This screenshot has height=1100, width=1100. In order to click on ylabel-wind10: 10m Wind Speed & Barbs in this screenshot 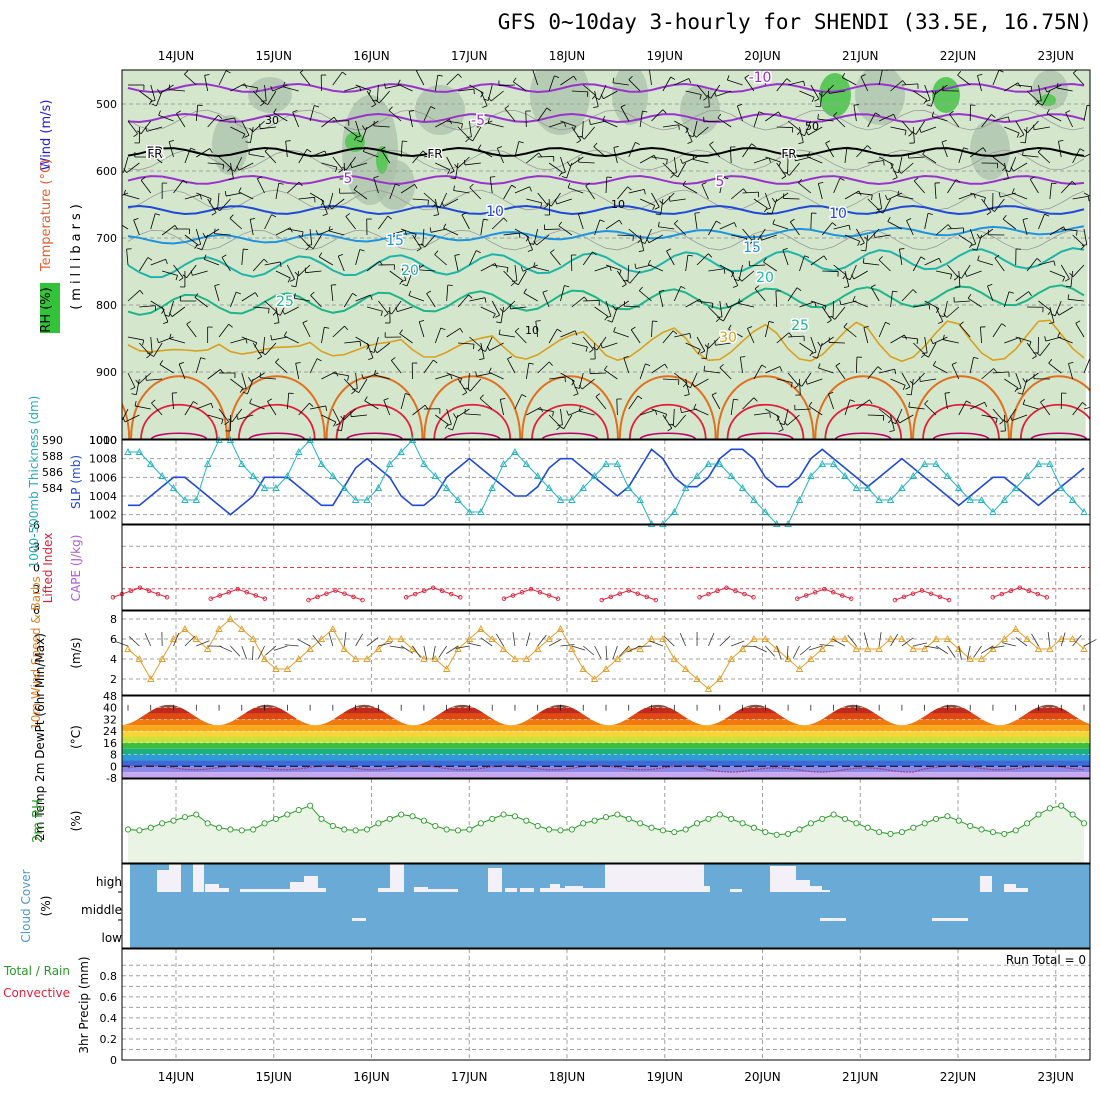, I will do `click(36, 653)`.